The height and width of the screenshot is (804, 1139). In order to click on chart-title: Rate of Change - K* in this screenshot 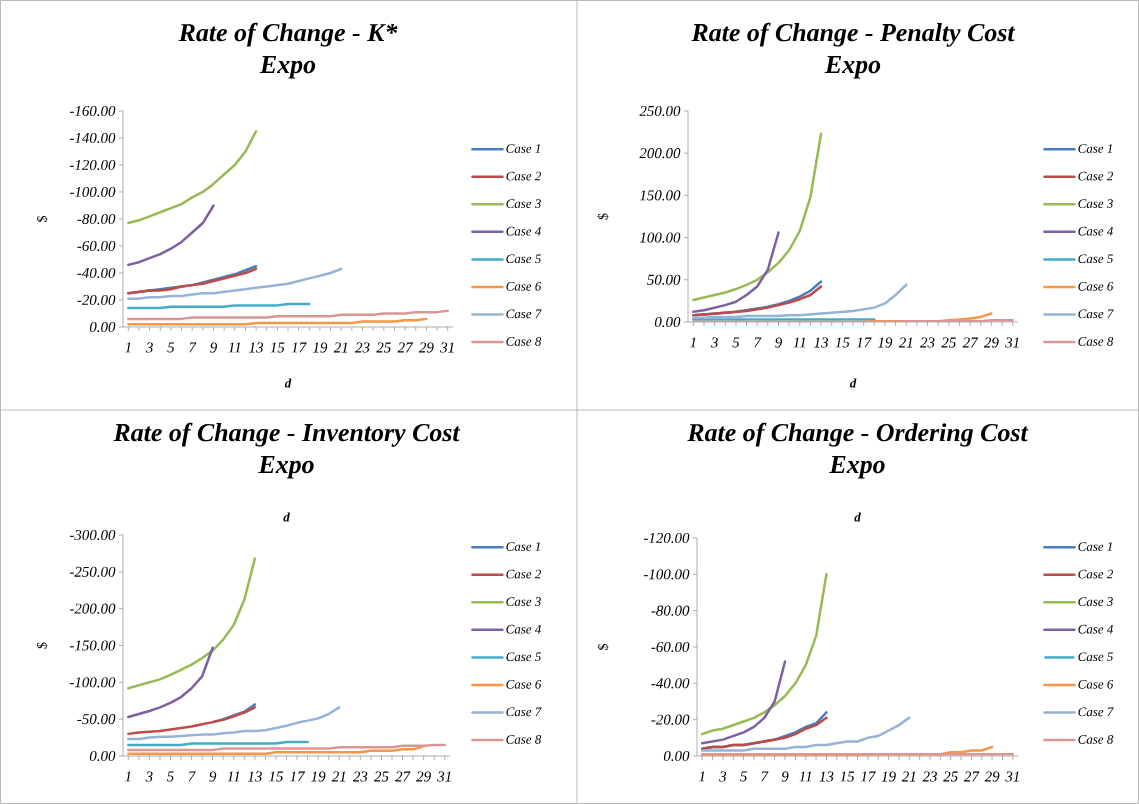, I will do `click(288, 34)`.